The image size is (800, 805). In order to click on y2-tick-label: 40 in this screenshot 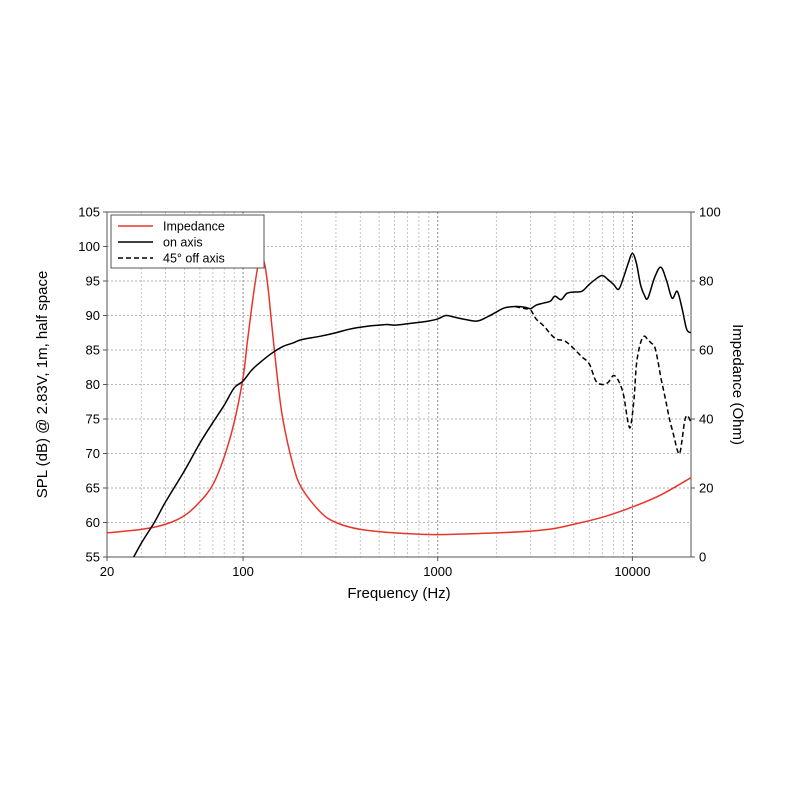, I will do `click(706, 419)`.